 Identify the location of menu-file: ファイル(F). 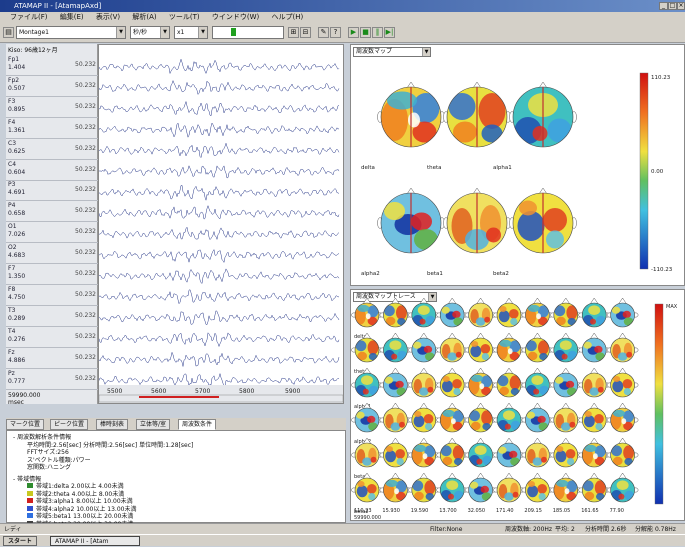
(29, 17).